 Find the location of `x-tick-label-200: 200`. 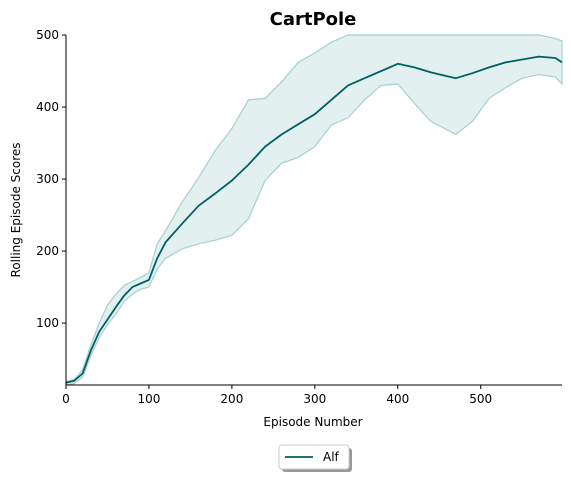

x-tick-label-200: 200 is located at coordinates (231, 399).